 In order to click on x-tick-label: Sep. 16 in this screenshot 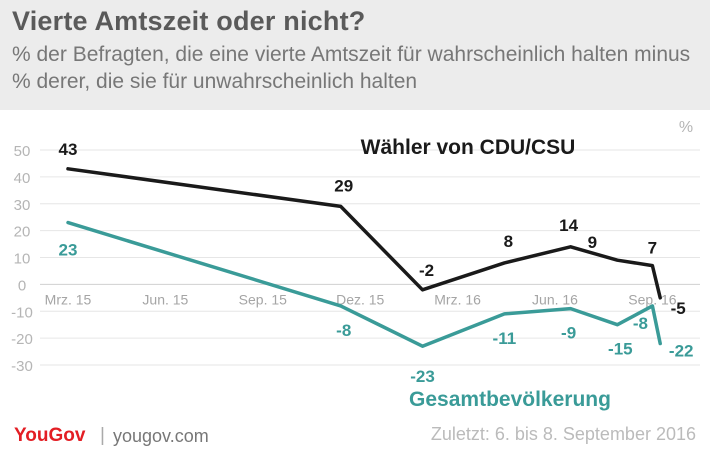, I will do `click(652, 299)`.